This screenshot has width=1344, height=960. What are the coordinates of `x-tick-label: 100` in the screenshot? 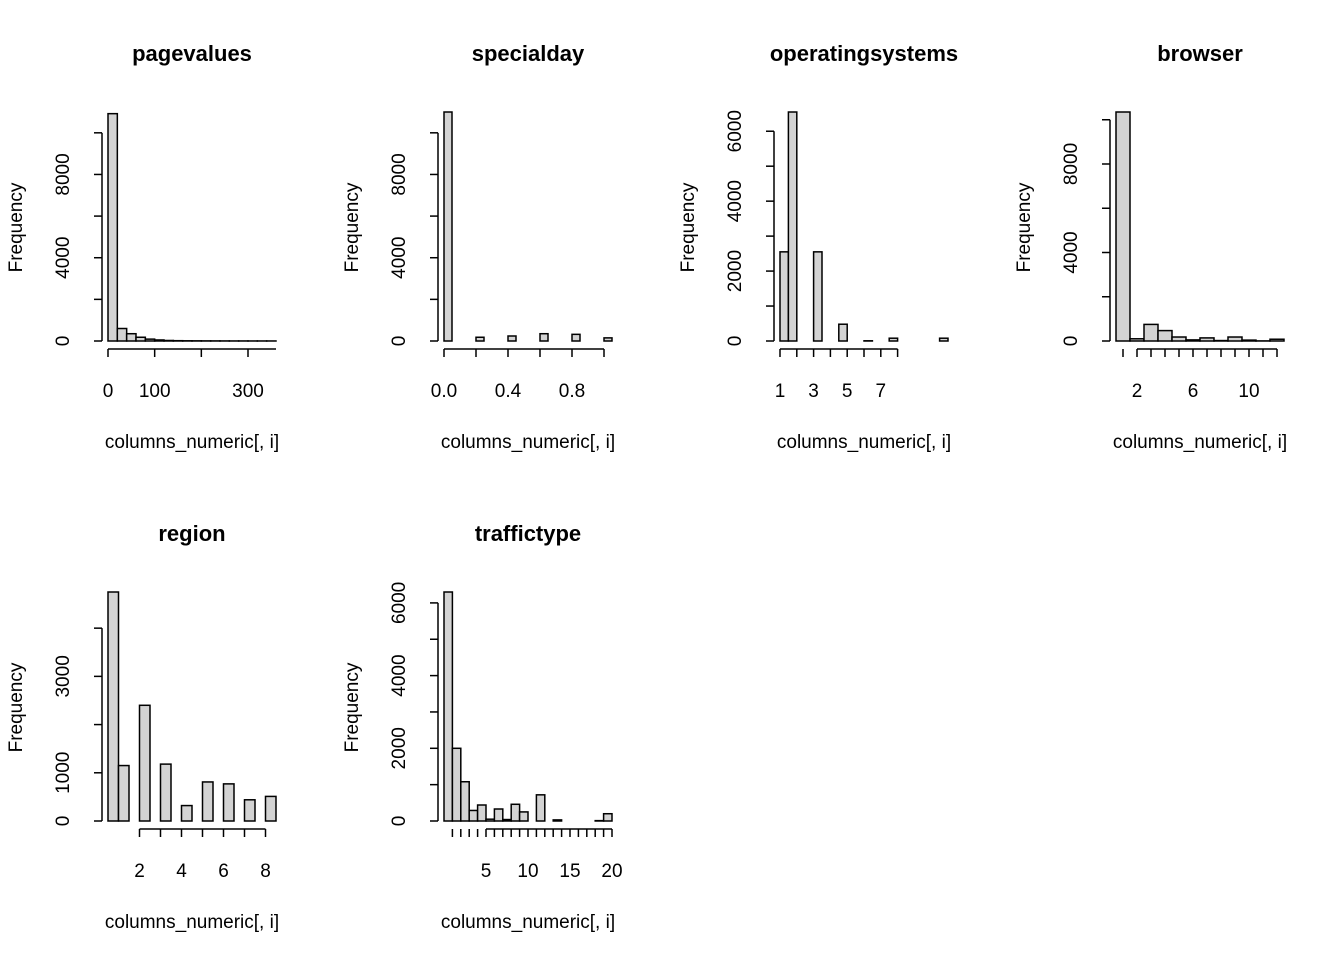 It's located at (155, 391).